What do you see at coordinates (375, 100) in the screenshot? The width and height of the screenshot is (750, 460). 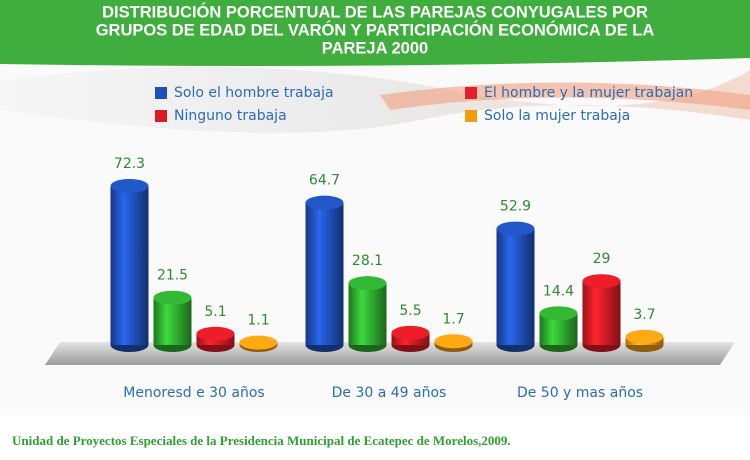 I see `swoosh` at bounding box center [375, 100].